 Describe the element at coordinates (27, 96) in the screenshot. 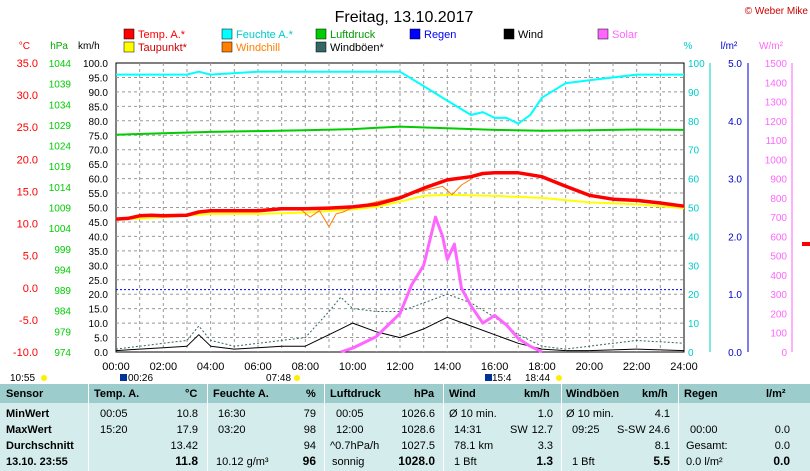

I see `tick-label-temp: 30.0` at that location.